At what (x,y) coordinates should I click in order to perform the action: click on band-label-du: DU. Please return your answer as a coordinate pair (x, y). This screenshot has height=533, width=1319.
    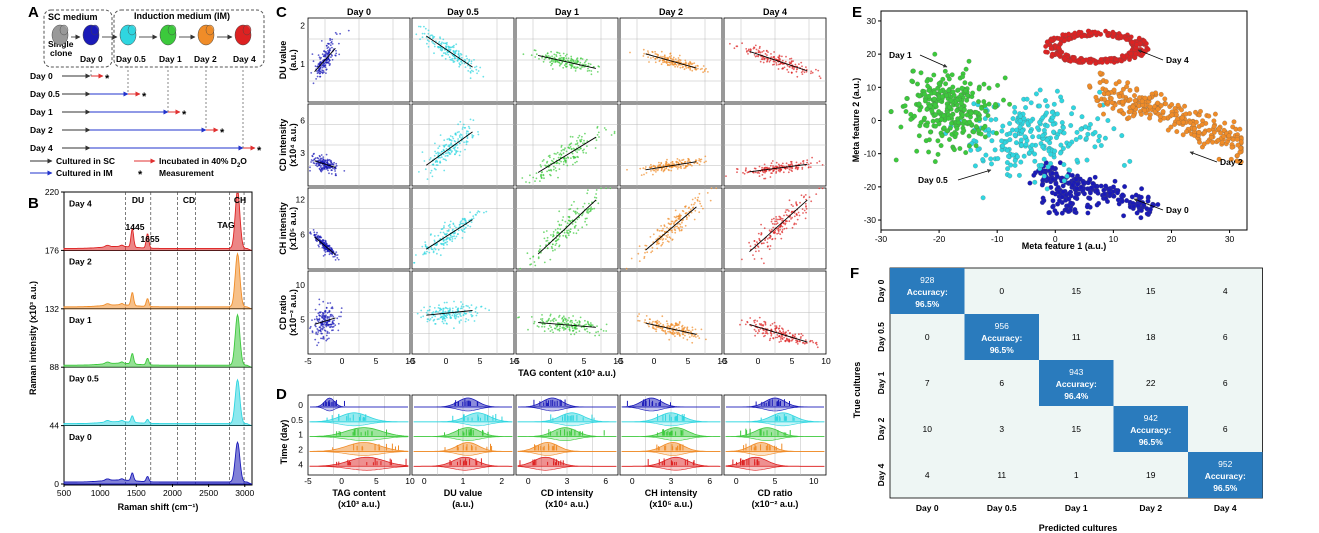
    Looking at the image, I should click on (138, 200).